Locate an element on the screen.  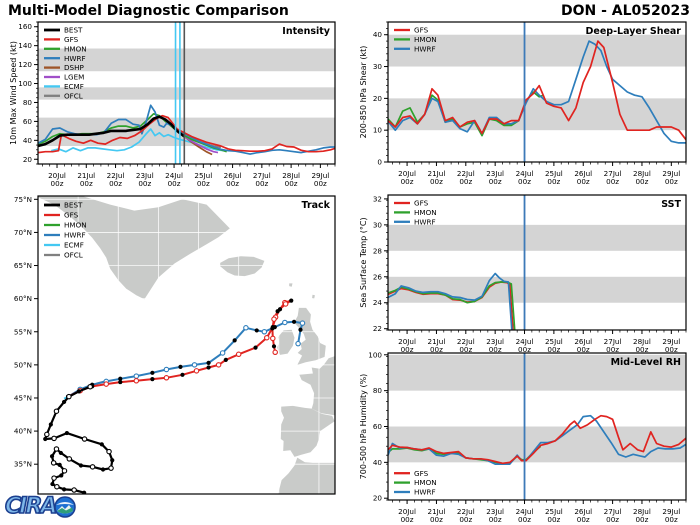
y-tick-label: 120 is located at coordinates (25, 64).